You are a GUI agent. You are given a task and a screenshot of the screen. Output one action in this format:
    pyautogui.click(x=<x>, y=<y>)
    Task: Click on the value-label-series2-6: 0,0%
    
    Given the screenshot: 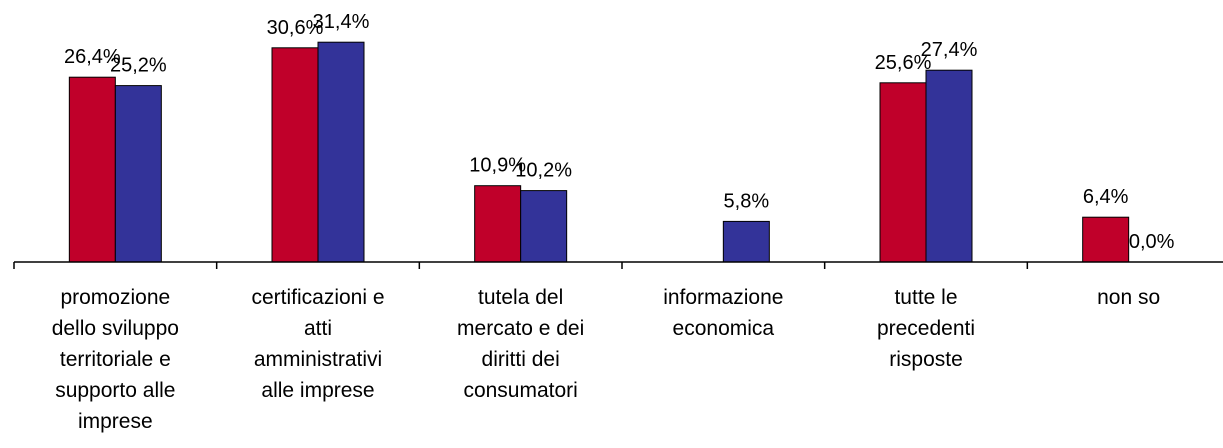 What is the action you would take?
    pyautogui.click(x=1152, y=242)
    